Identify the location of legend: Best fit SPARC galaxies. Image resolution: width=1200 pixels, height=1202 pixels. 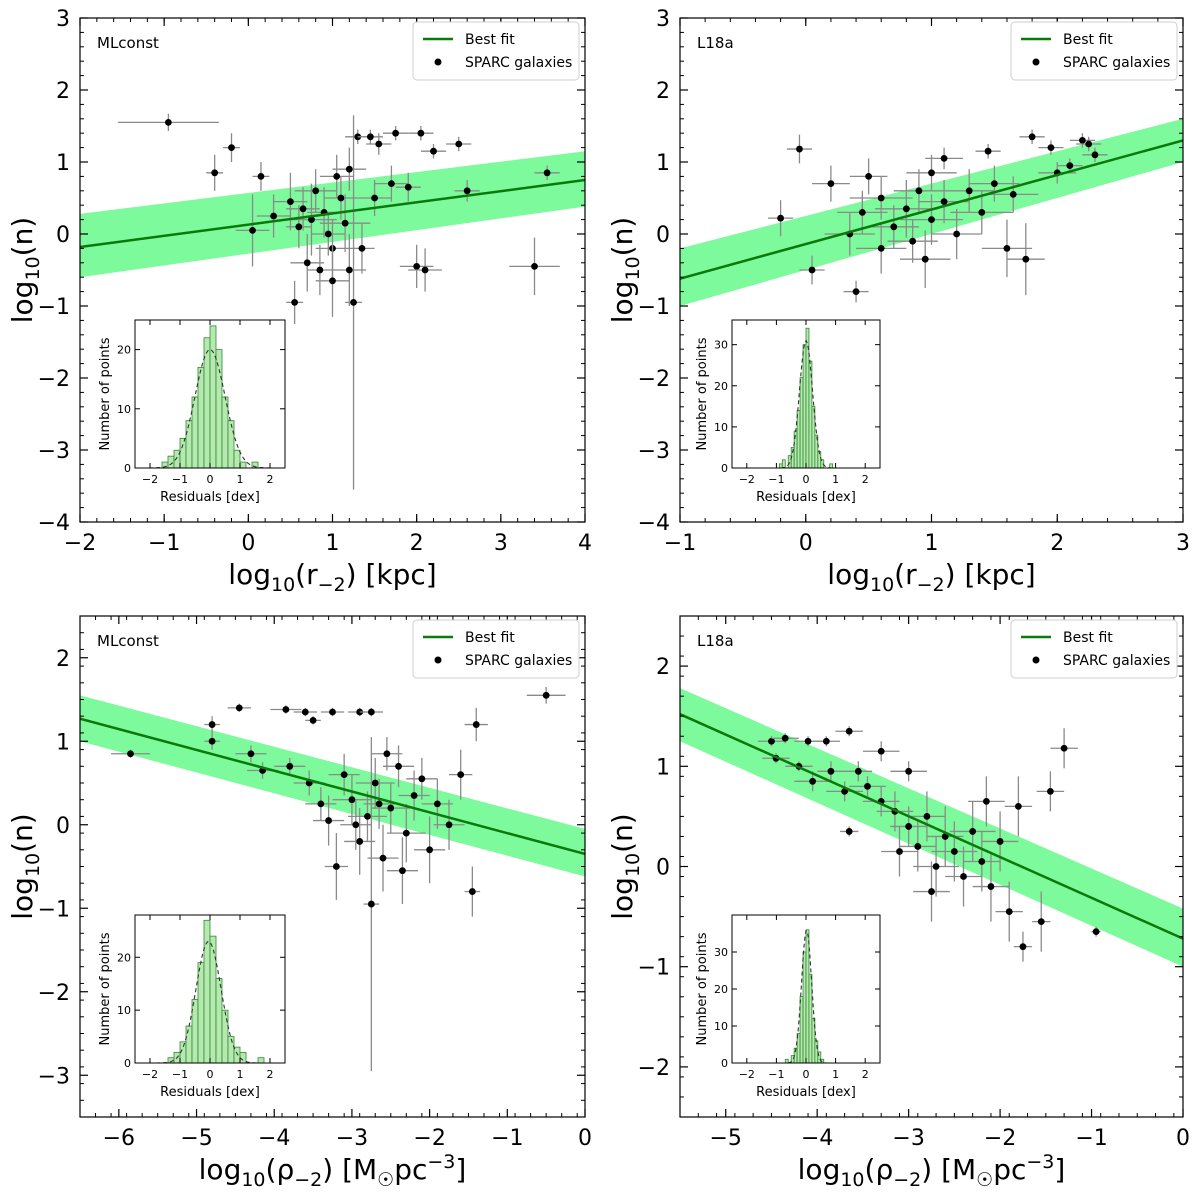
(1094, 51).